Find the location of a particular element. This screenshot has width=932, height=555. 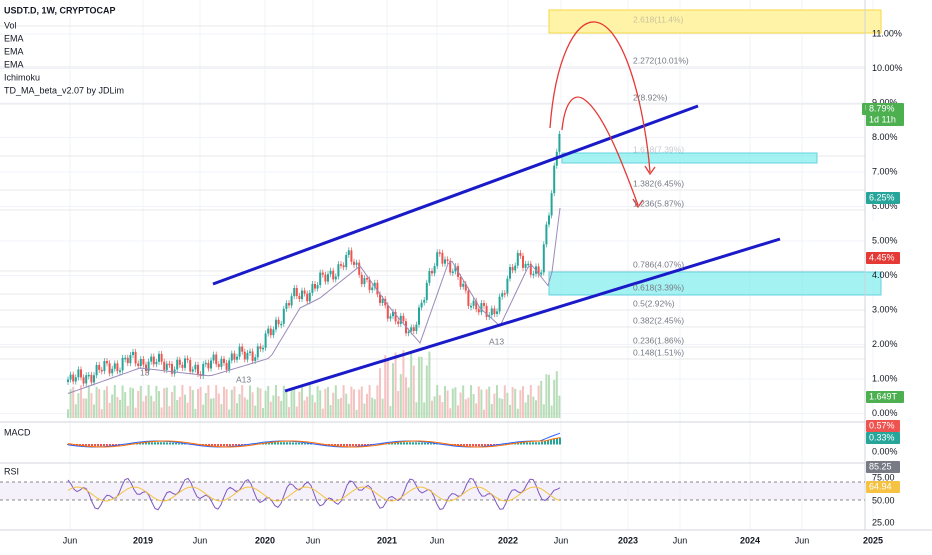

rsi-axis: 50.00 is located at coordinates (883, 500).